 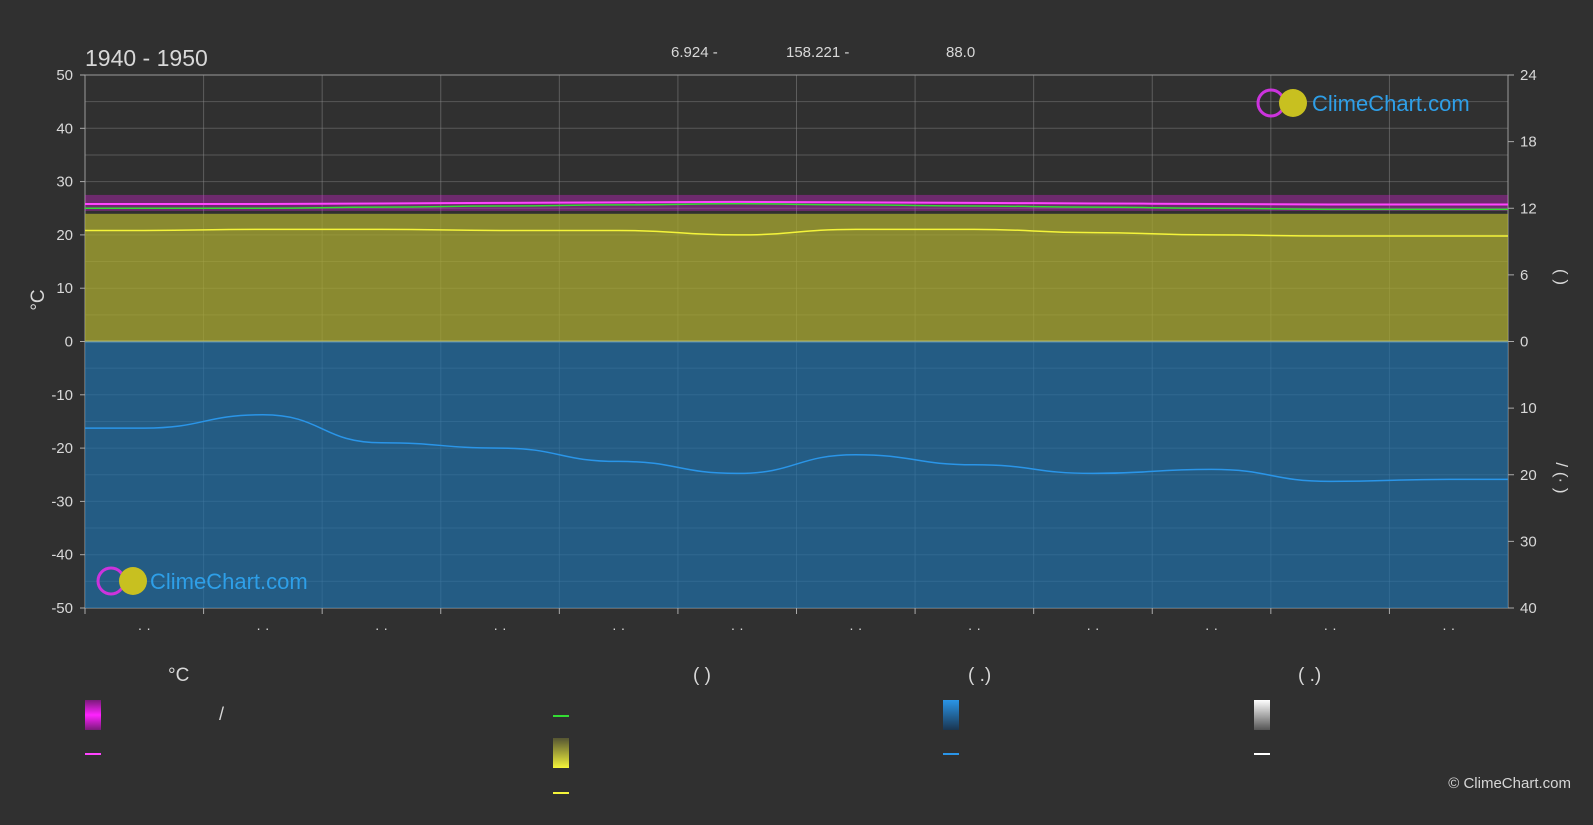 I want to click on temperature-line, so click(x=796, y=203).